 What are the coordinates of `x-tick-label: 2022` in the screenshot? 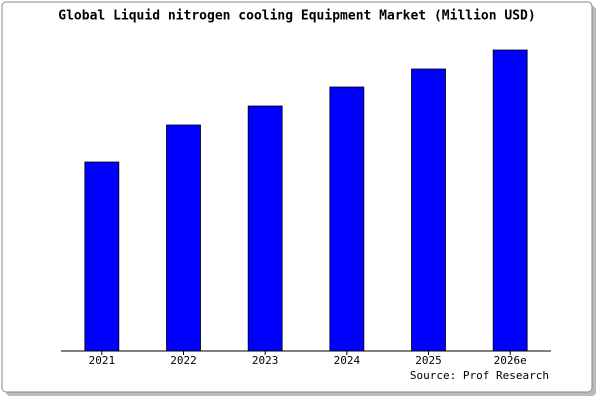 It's located at (183, 360).